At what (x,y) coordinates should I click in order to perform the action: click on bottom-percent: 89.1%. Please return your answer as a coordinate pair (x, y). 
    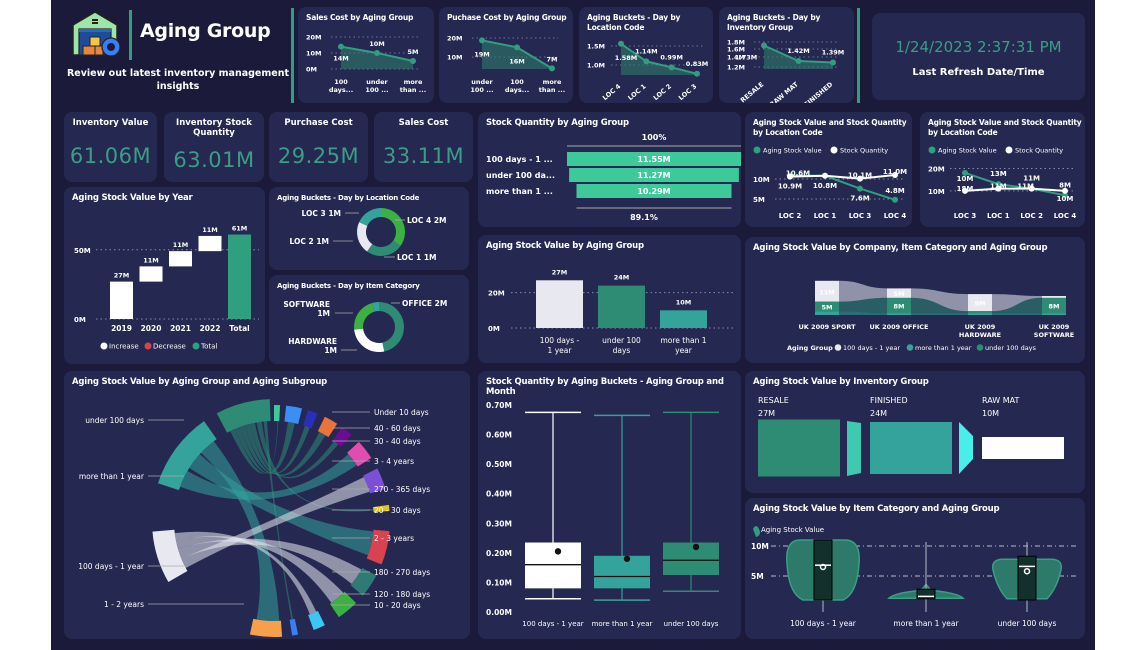
    Looking at the image, I should click on (644, 217).